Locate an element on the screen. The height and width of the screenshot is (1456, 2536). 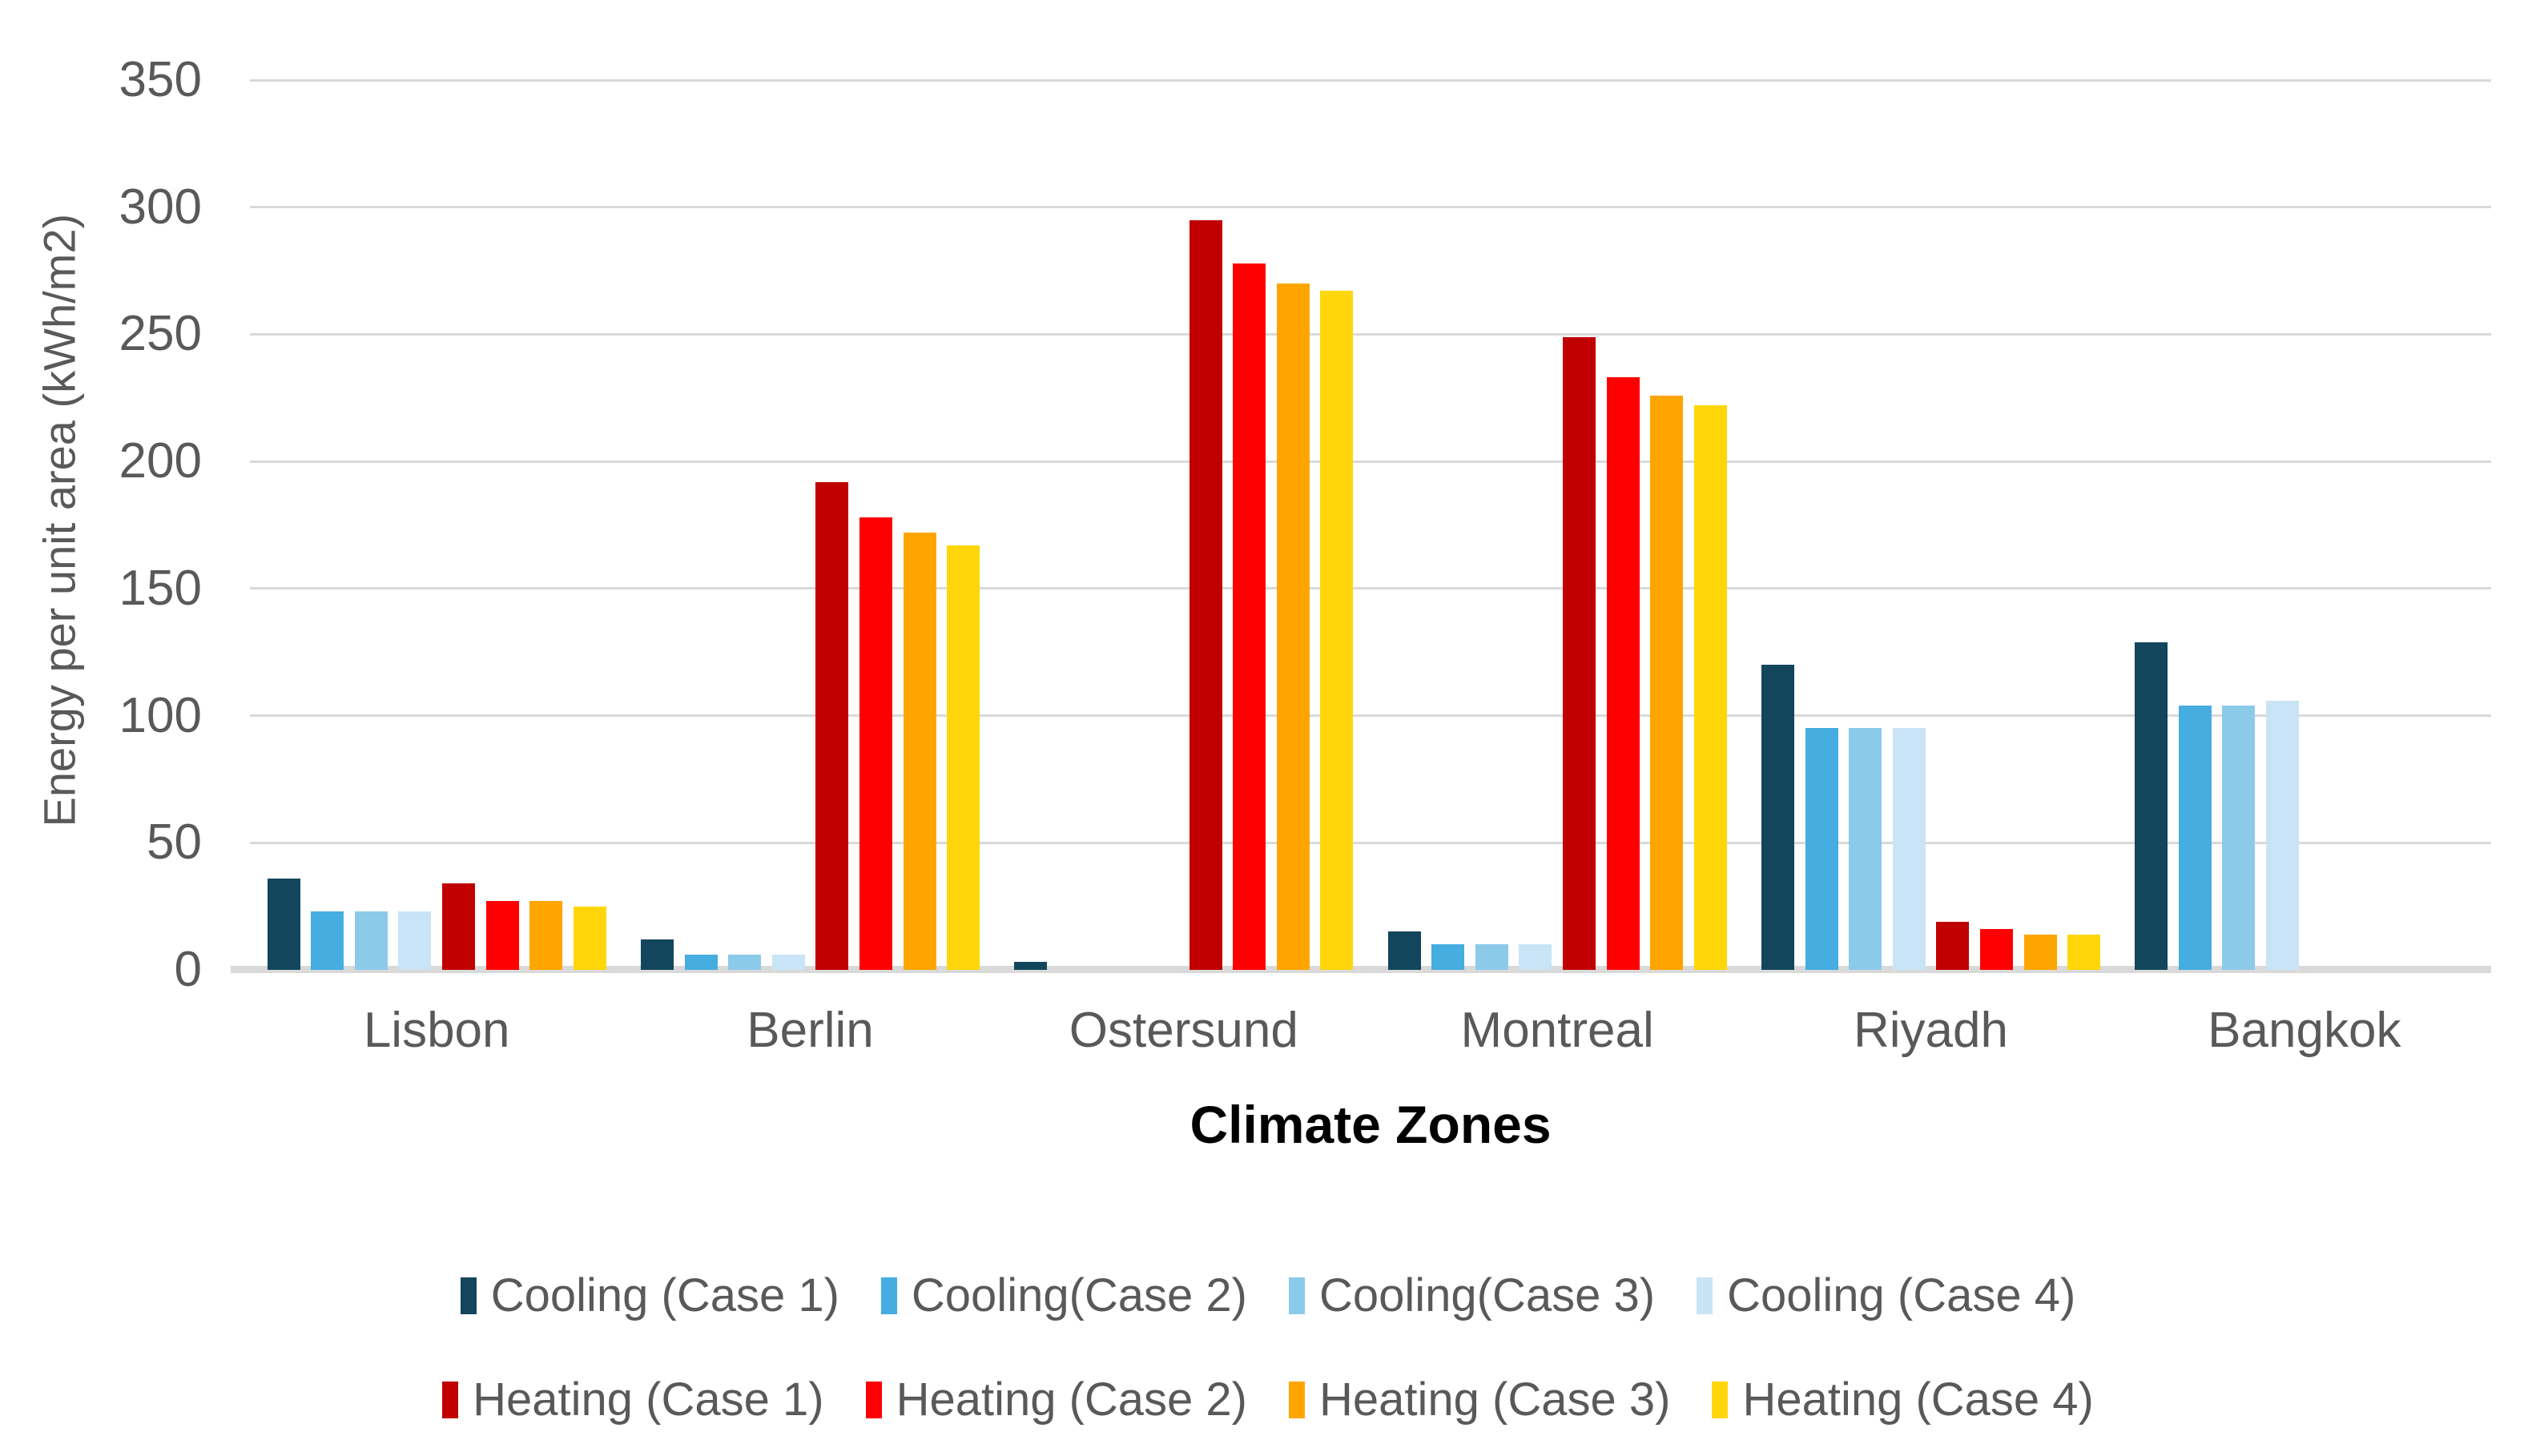
category-label-riyadh: Riyadh is located at coordinates (1930, 1030).